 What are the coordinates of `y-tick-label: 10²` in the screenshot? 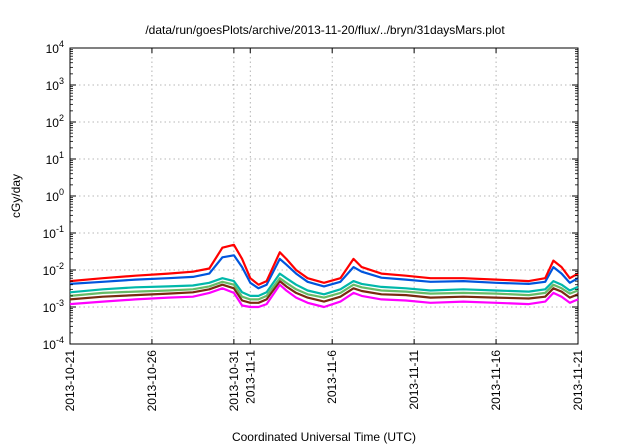 It's located at (55, 121).